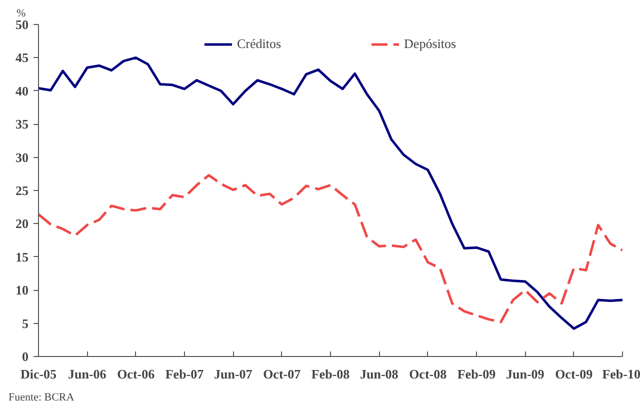  What do you see at coordinates (430, 44) in the screenshot?
I see `legend-label: Depósitos` at bounding box center [430, 44].